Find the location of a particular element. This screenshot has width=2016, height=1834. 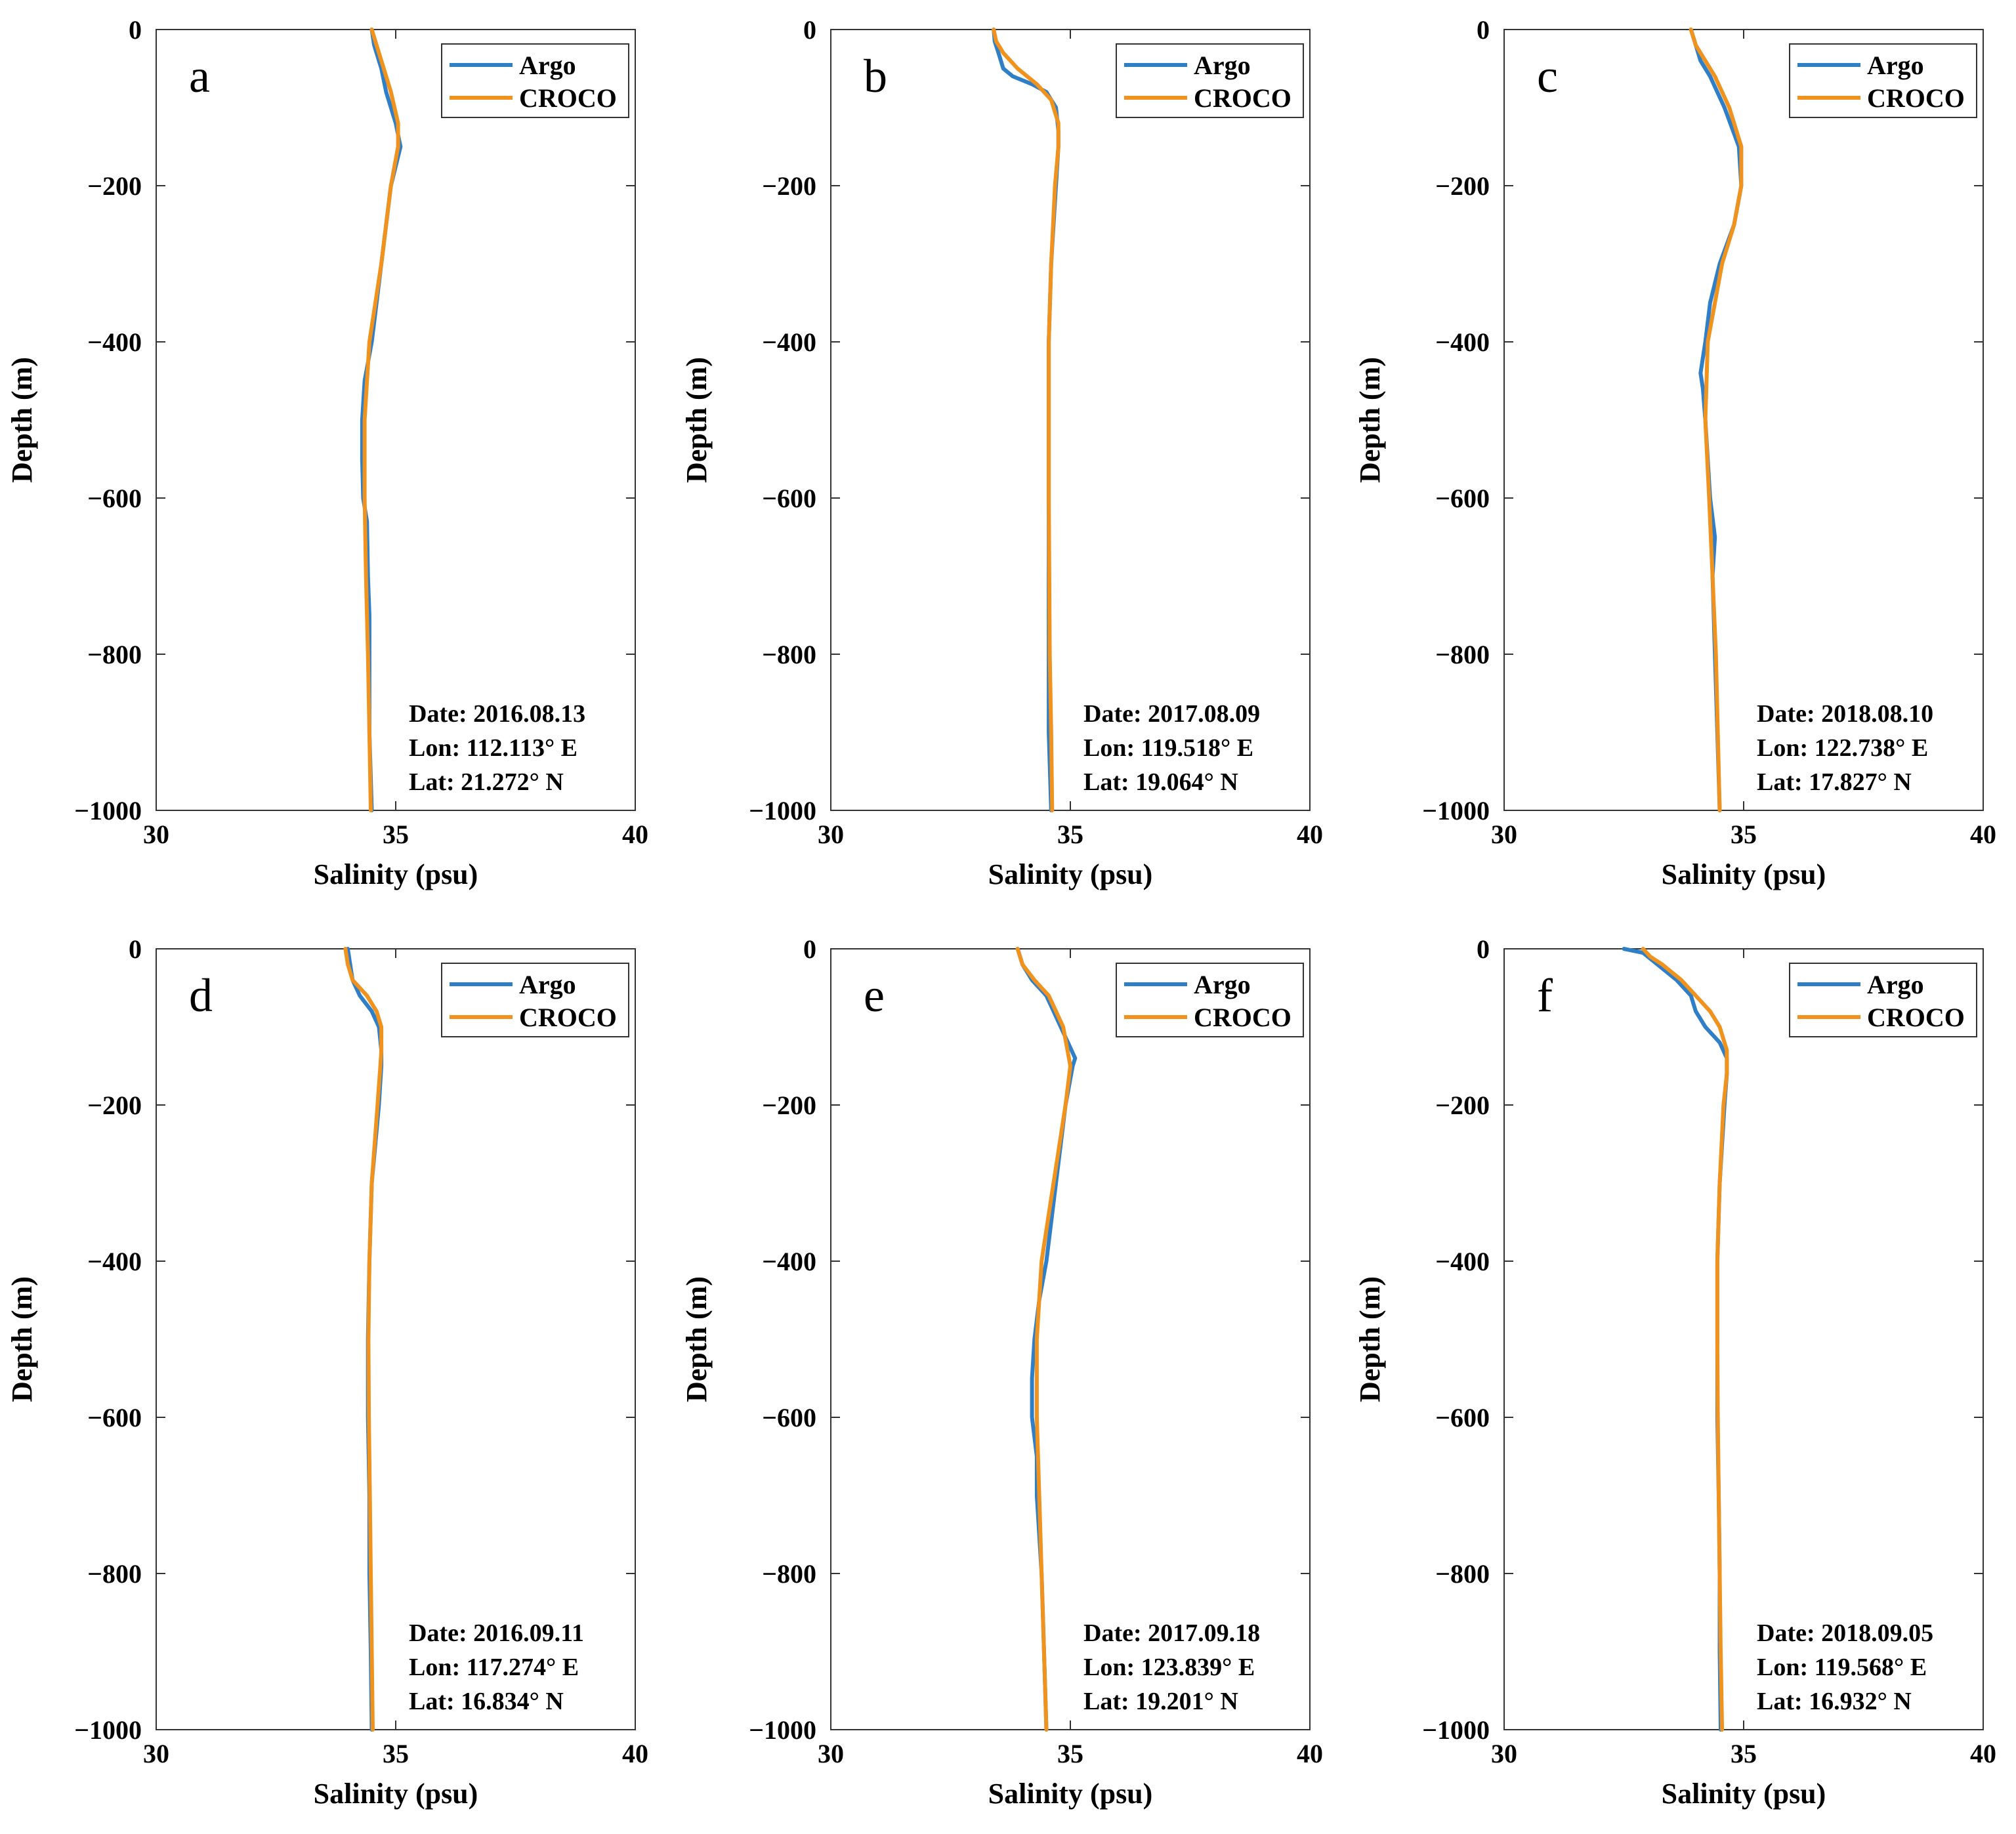

info-lon: Lon: 117.274° E is located at coordinates (494, 1667).